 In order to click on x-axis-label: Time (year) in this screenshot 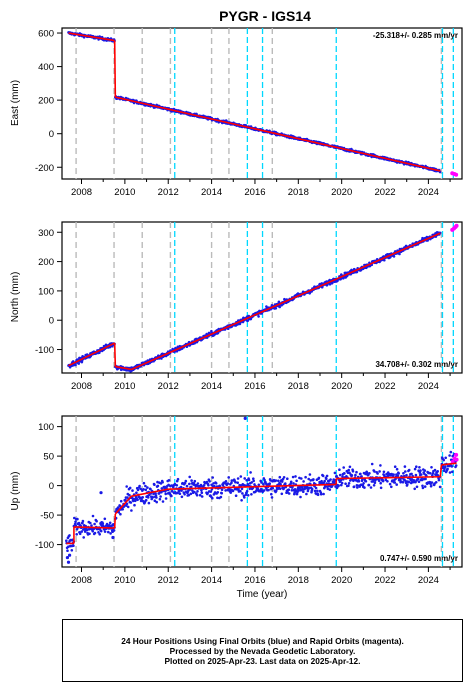, I will do `click(262, 594)`.